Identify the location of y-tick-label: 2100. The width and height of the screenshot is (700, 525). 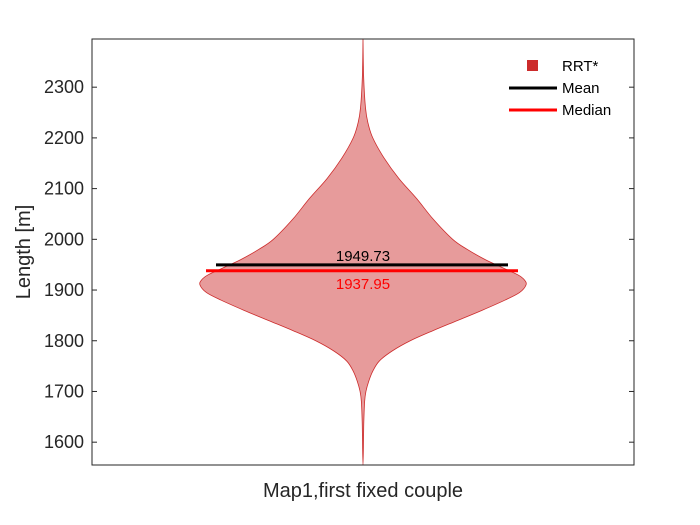
(64, 189).